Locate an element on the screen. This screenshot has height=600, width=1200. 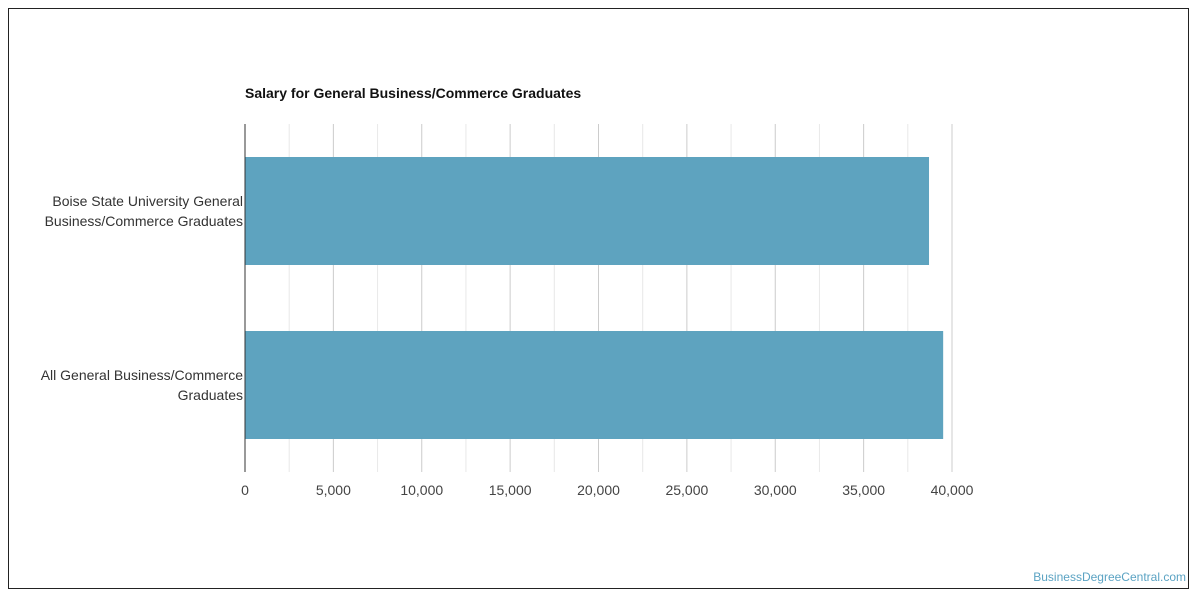
x-tick-label: 15,000 is located at coordinates (510, 490).